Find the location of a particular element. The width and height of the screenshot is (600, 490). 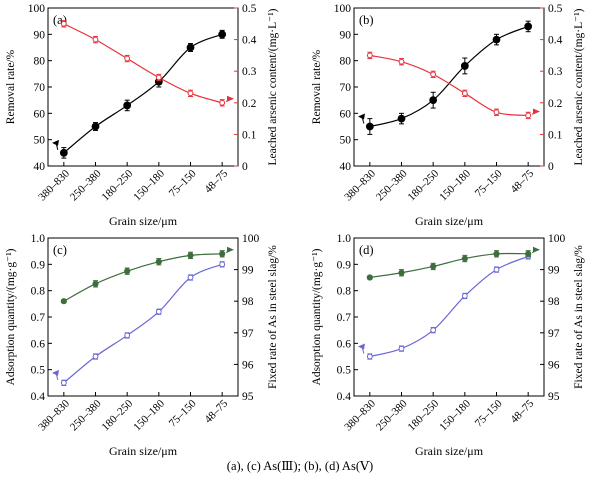

left-tick-label: 50 is located at coordinates (346, 141).